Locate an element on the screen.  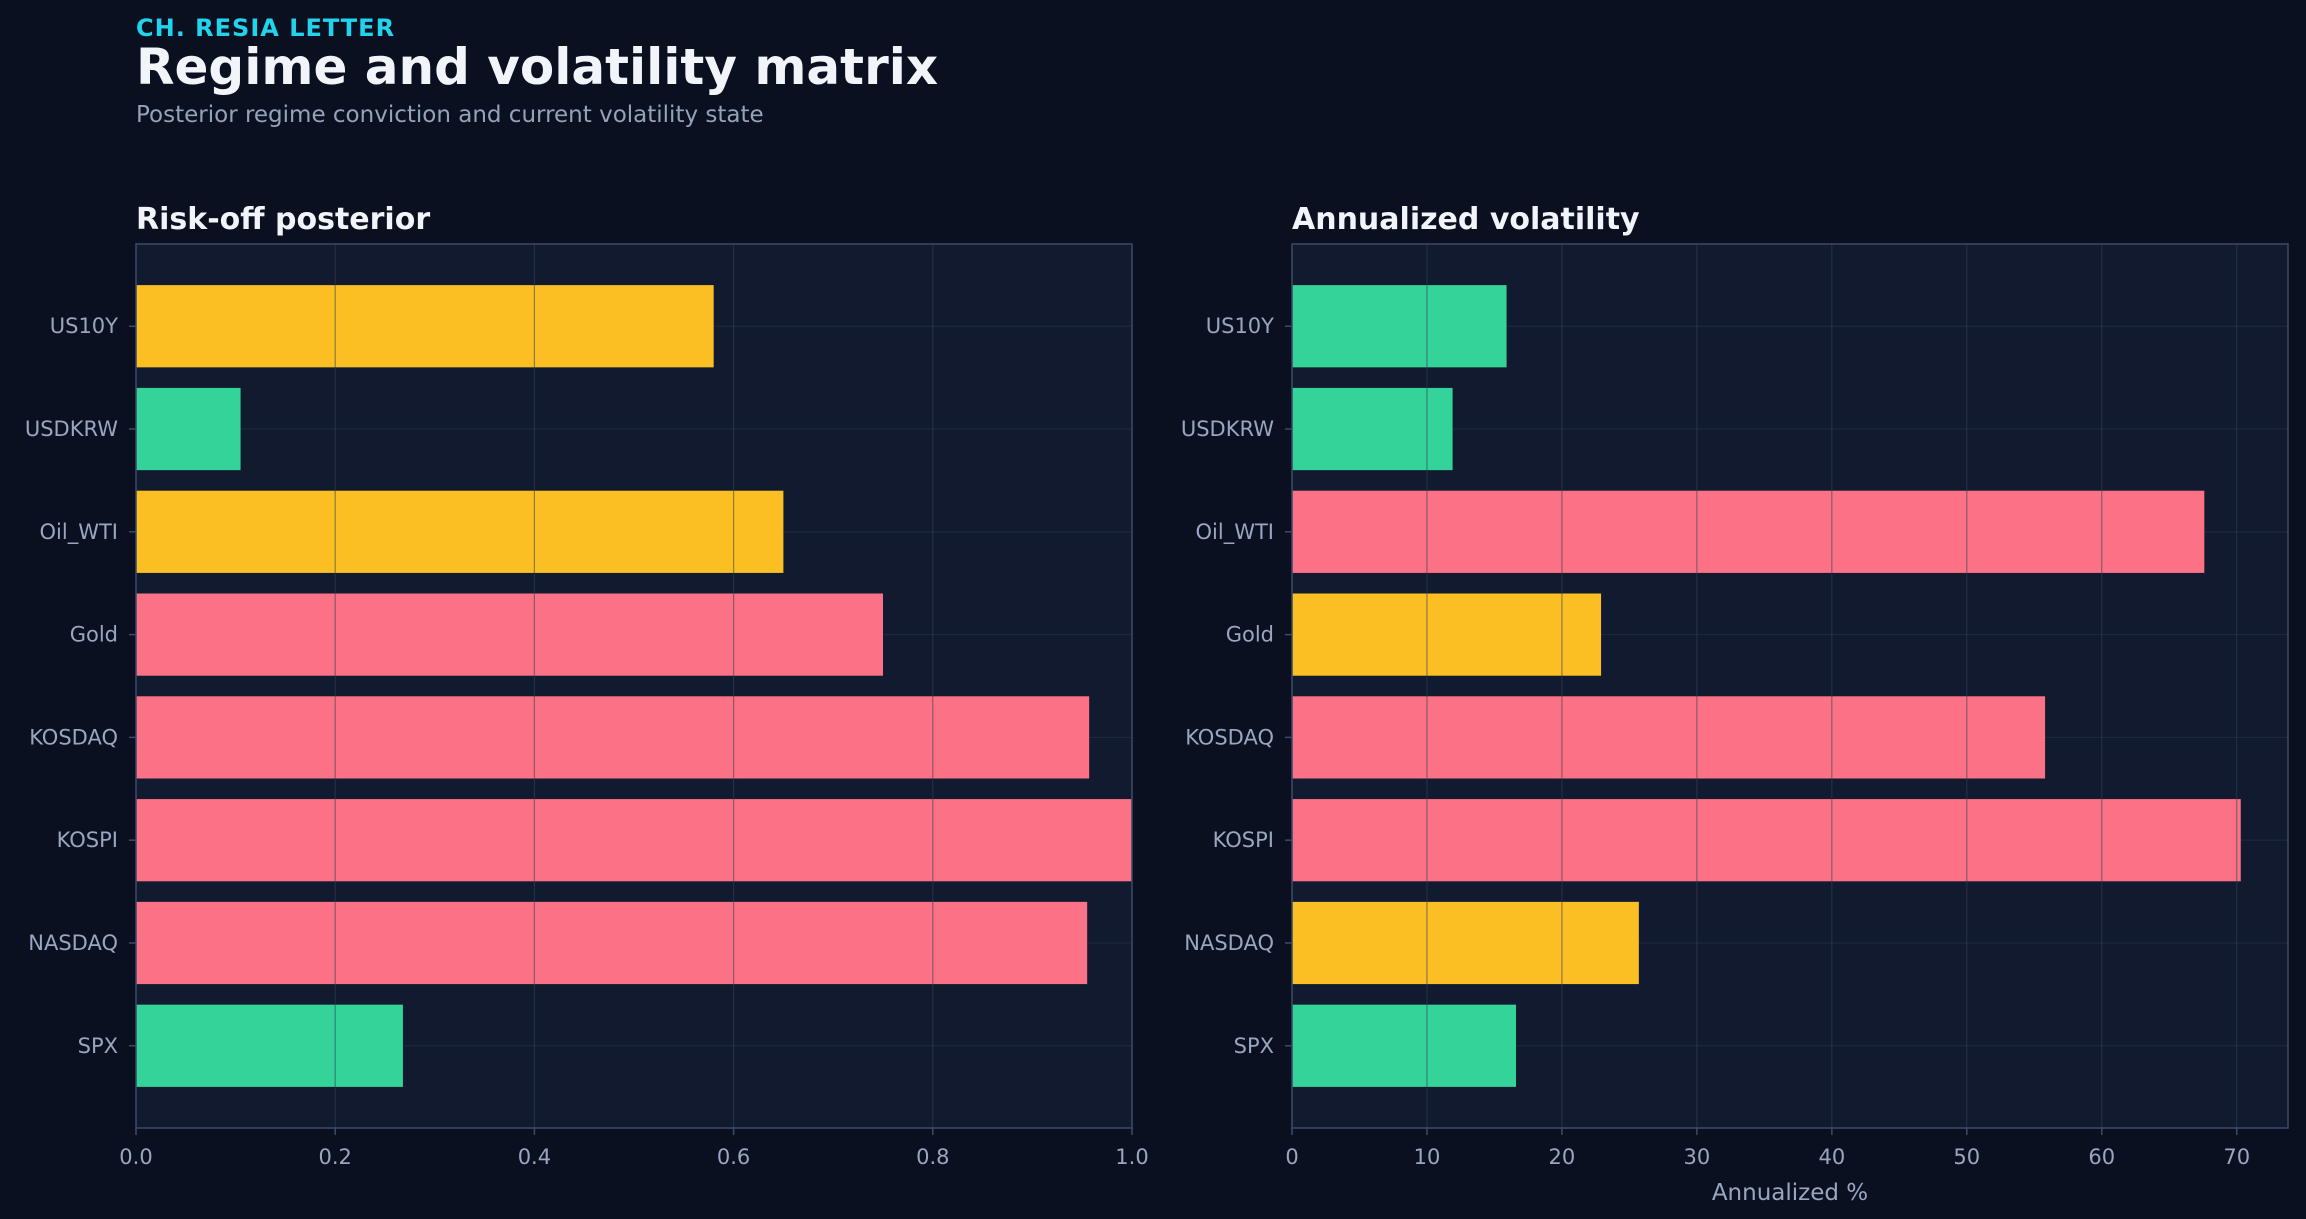
chart-title-volatility: Annualized volatility is located at coordinates (1466, 219).